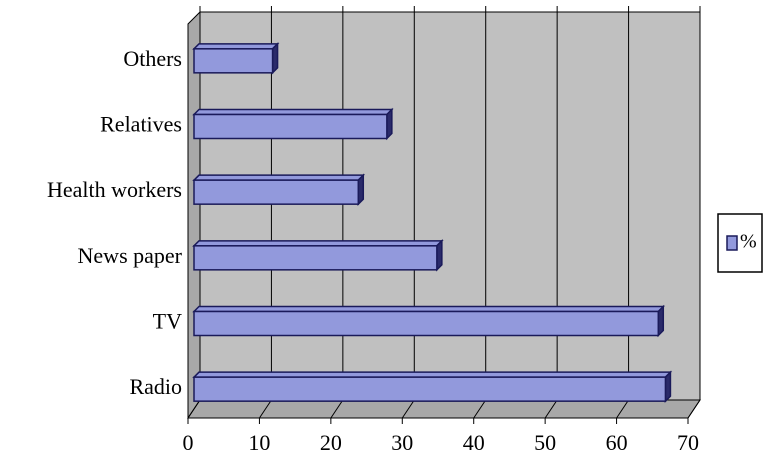  I want to click on legend-label: %, so click(748, 242).